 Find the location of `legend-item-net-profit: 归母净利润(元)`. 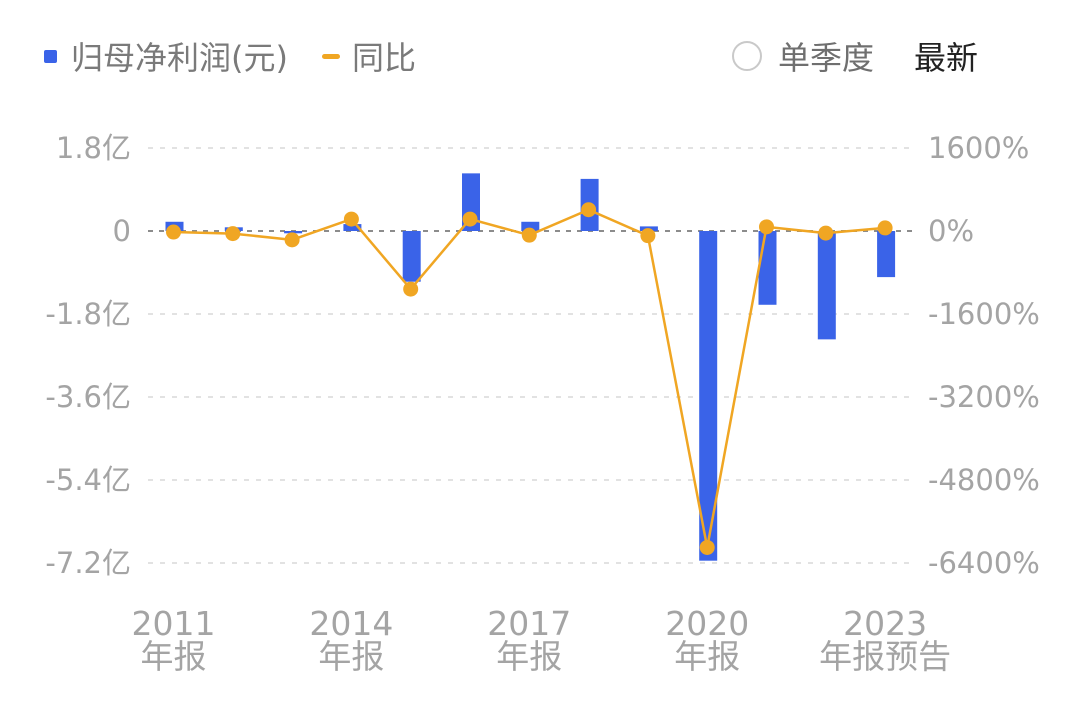

legend-item-net-profit: 归母净利润(元) is located at coordinates (166, 56).